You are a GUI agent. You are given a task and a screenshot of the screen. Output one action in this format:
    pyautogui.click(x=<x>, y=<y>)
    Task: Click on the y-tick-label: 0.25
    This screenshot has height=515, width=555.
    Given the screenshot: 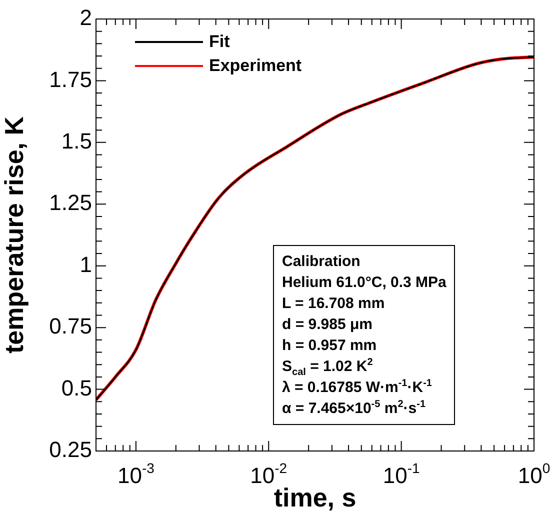 What is the action you would take?
    pyautogui.click(x=70, y=449)
    